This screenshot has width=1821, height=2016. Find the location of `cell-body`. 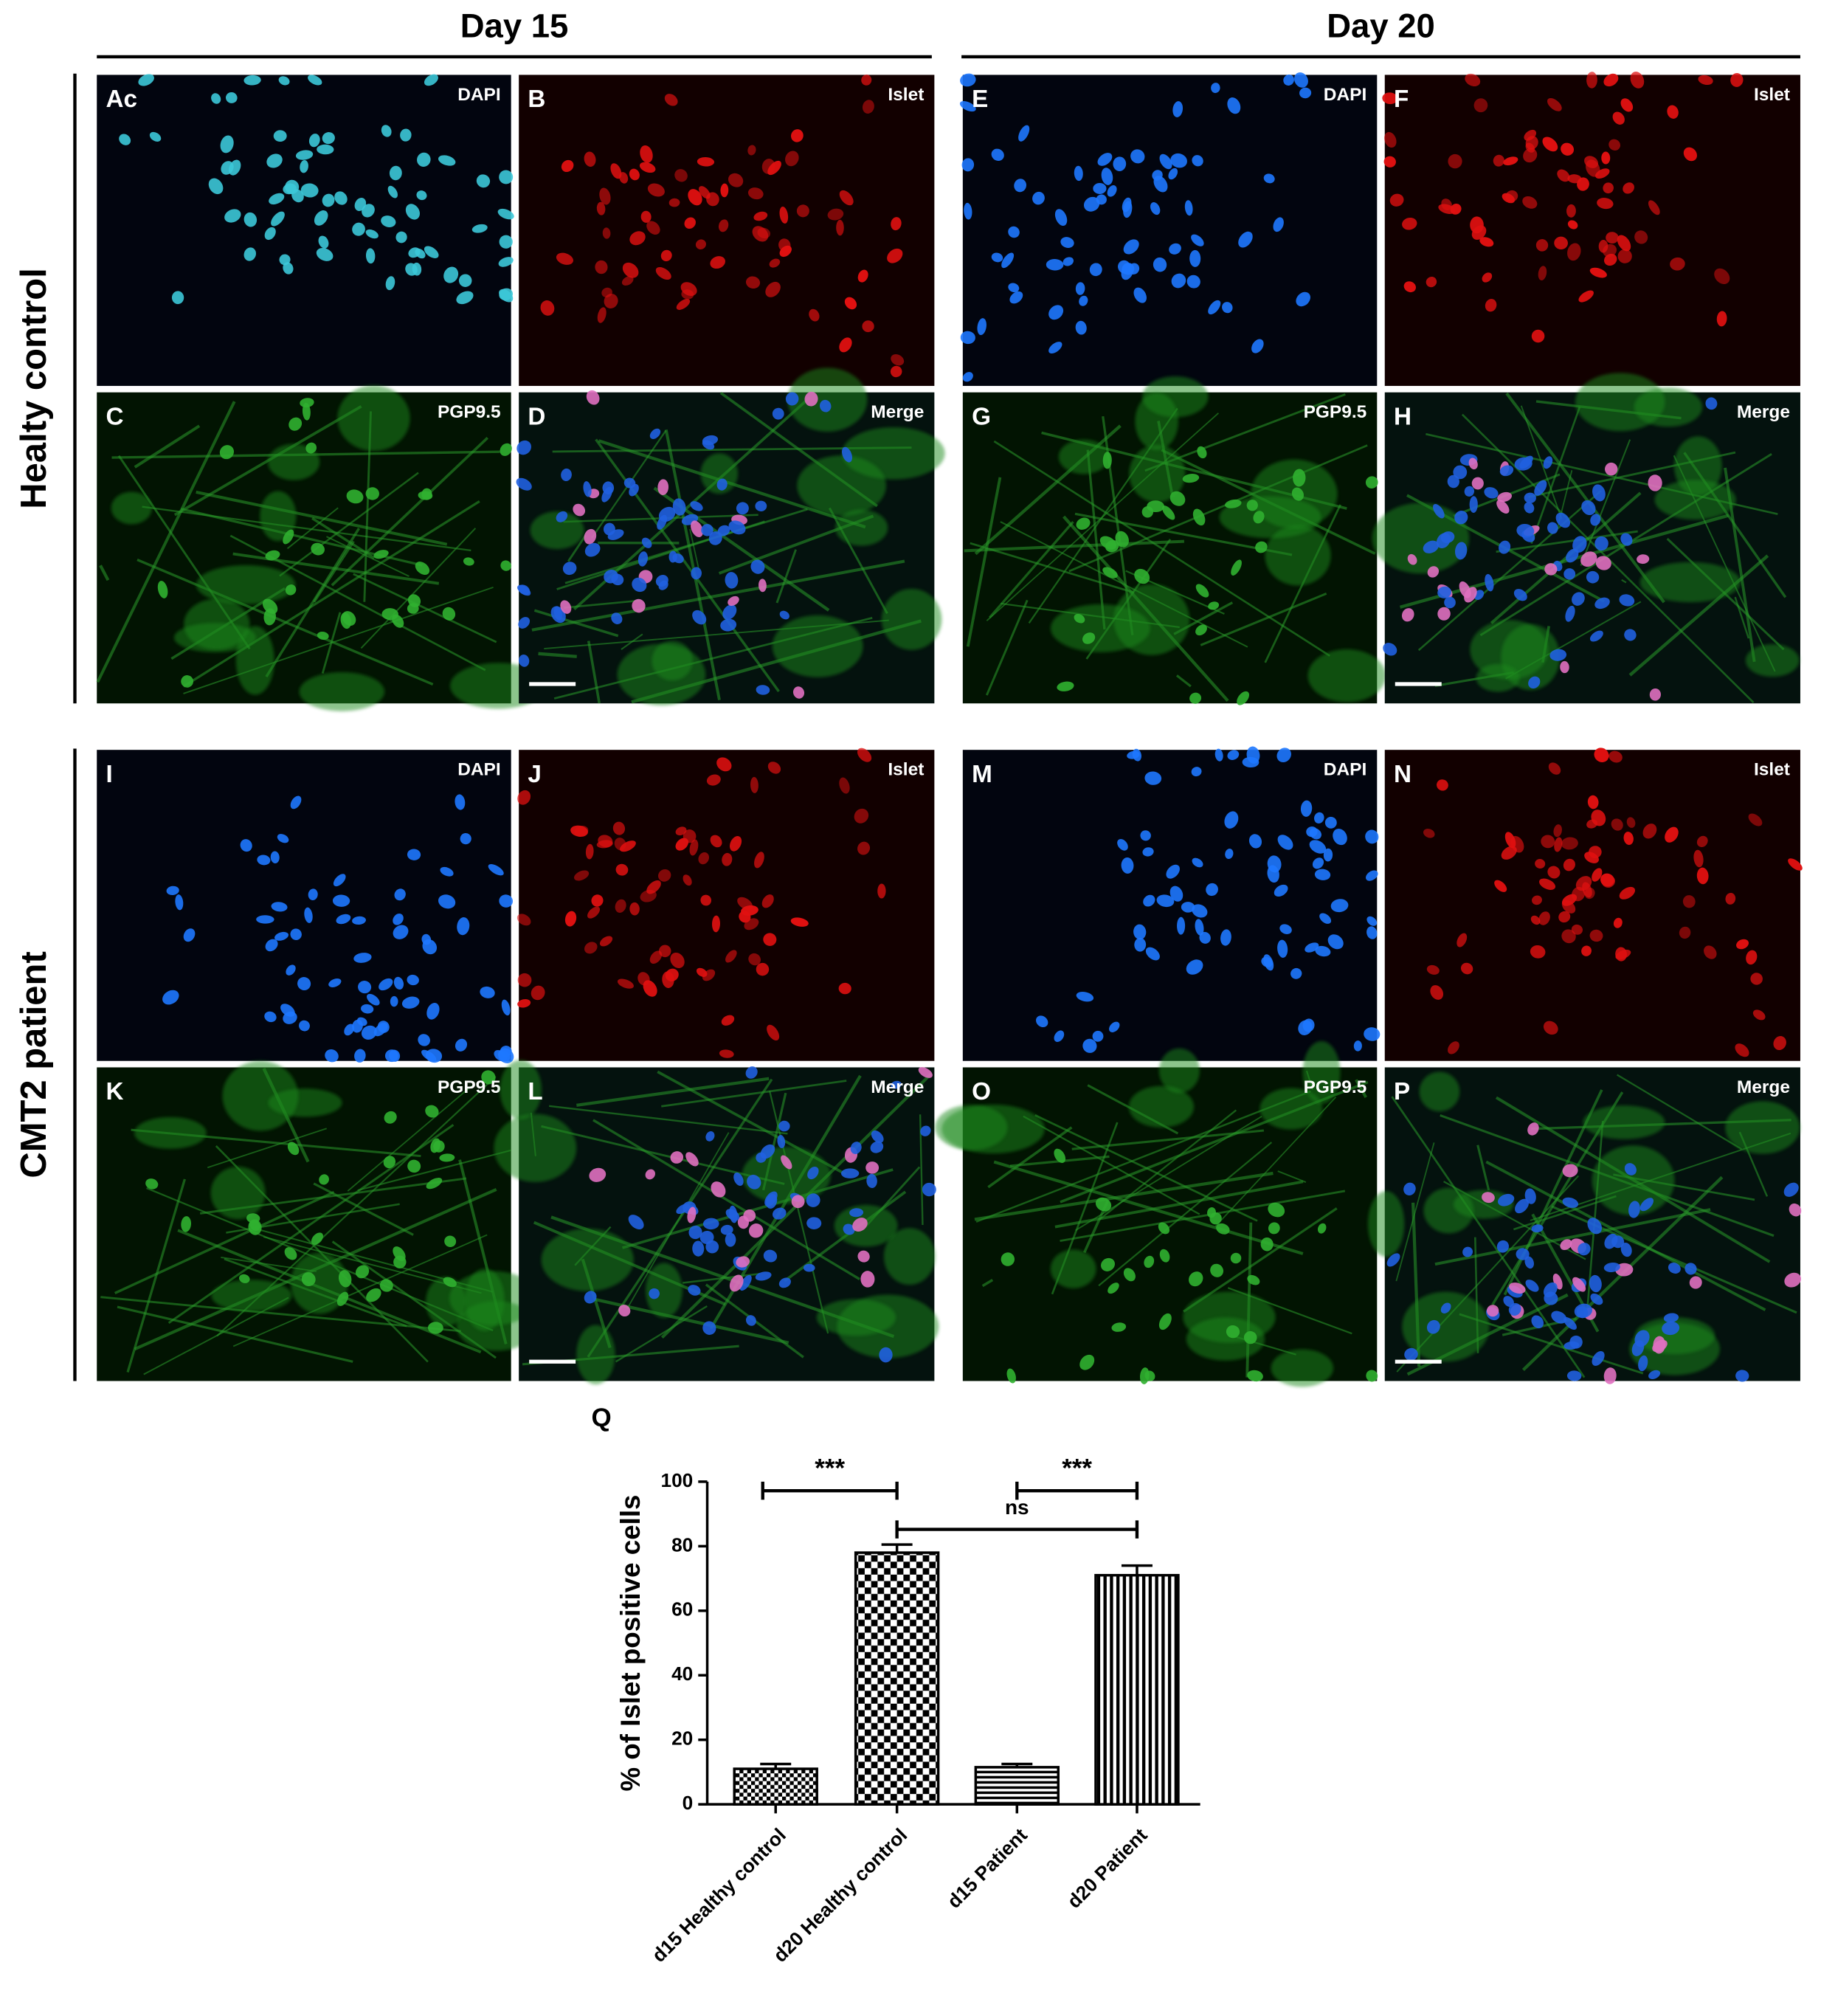

cell-body is located at coordinates (1620, 403).